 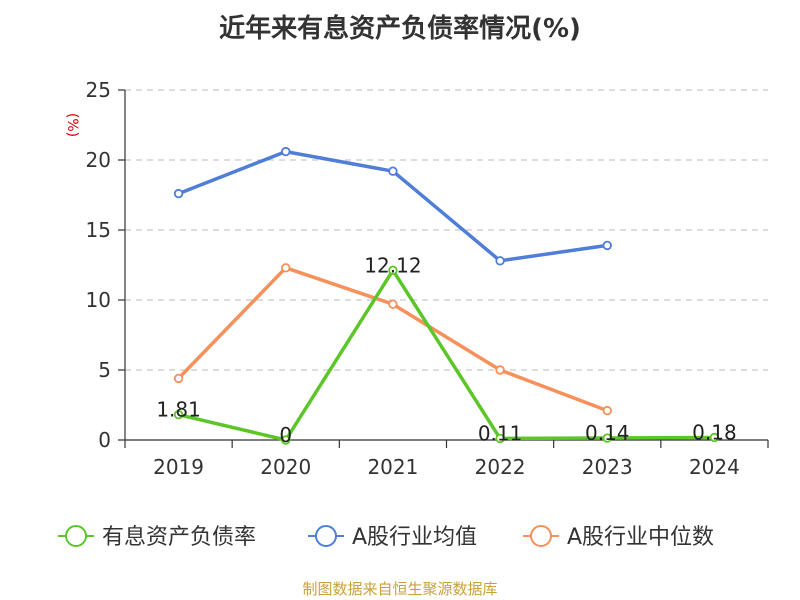 What do you see at coordinates (98, 300) in the screenshot?
I see `y-tick-label: 10` at bounding box center [98, 300].